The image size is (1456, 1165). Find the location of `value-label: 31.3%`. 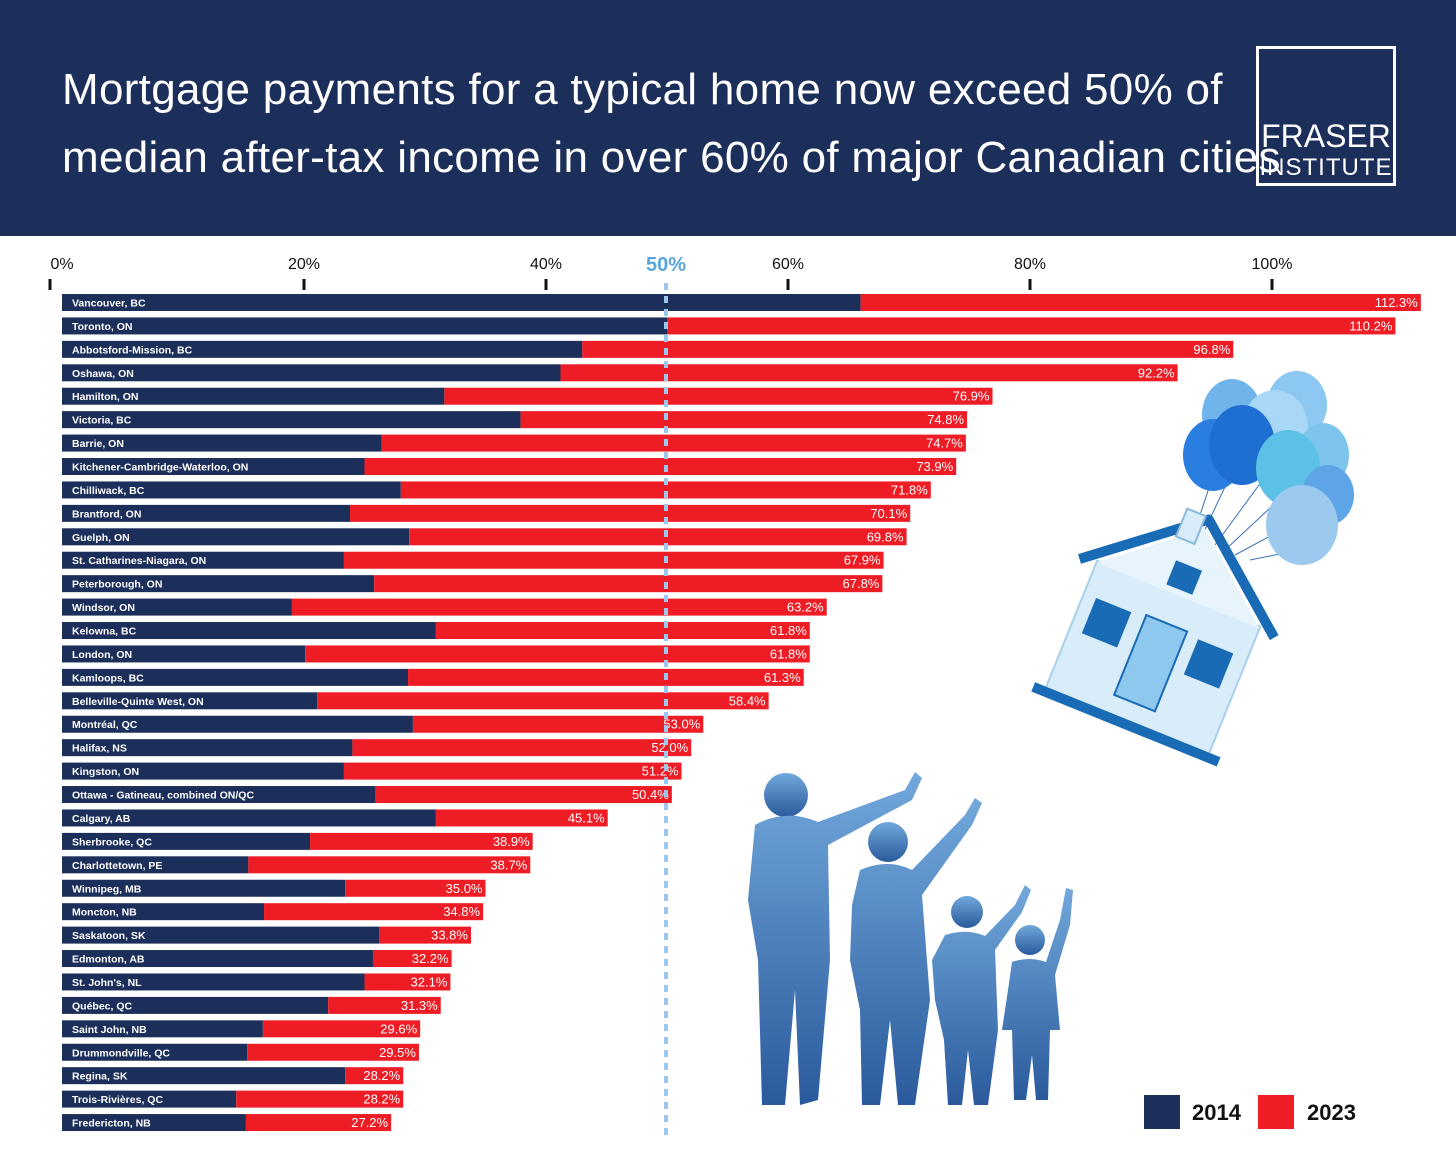

value-label: 31.3% is located at coordinates (419, 1005).